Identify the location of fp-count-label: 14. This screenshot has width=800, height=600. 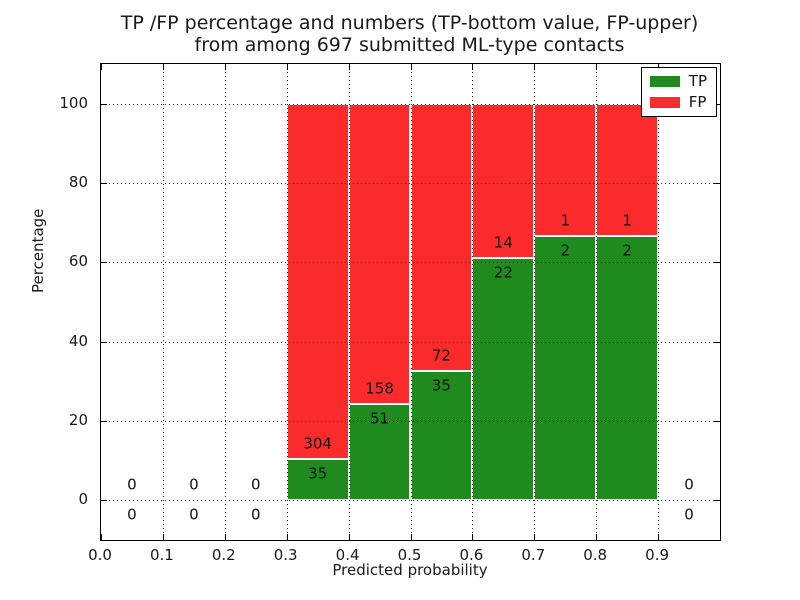
(503, 242).